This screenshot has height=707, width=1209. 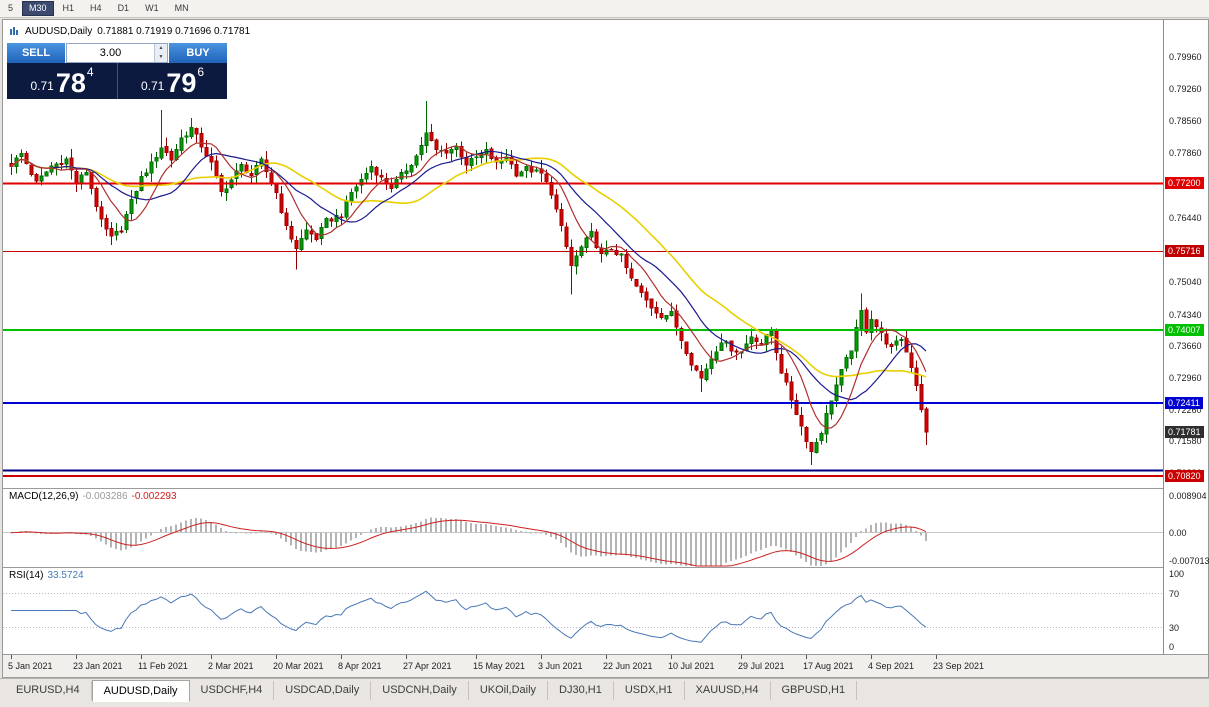 I want to click on price-scale-label: 0.75040, so click(x=1185, y=282).